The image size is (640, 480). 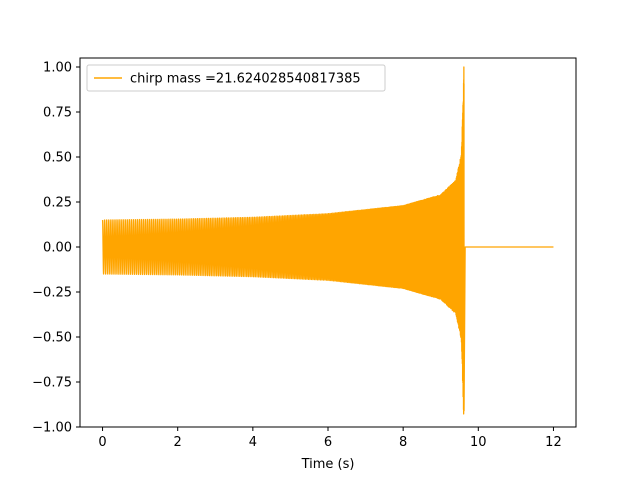 I want to click on x-tick-label: 8, so click(x=403, y=442).